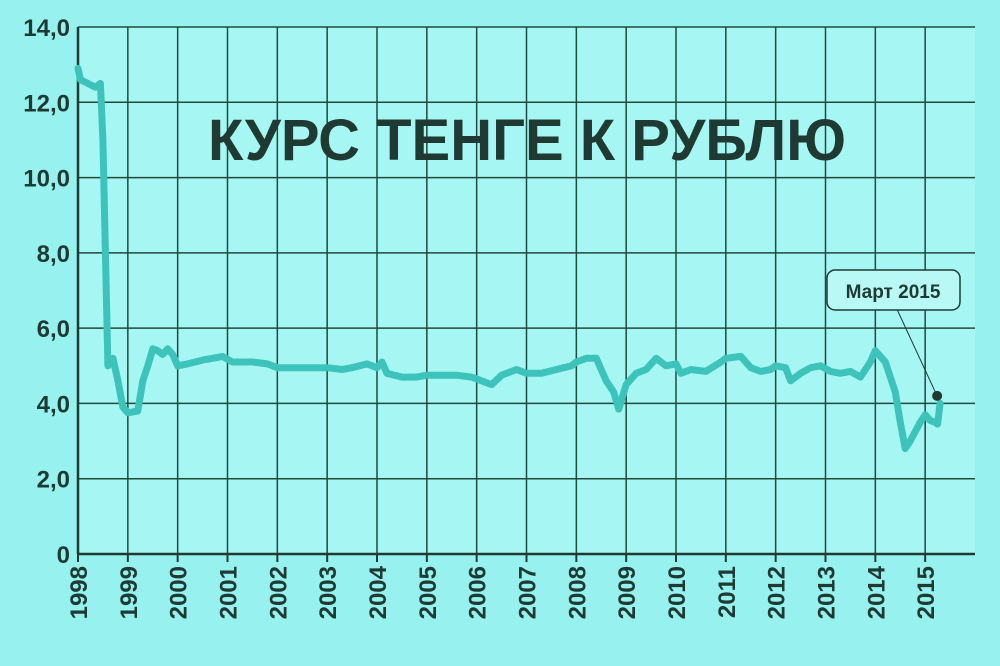 This screenshot has width=1000, height=666. I want to click on x-tick-label: 2012, so click(777, 592).